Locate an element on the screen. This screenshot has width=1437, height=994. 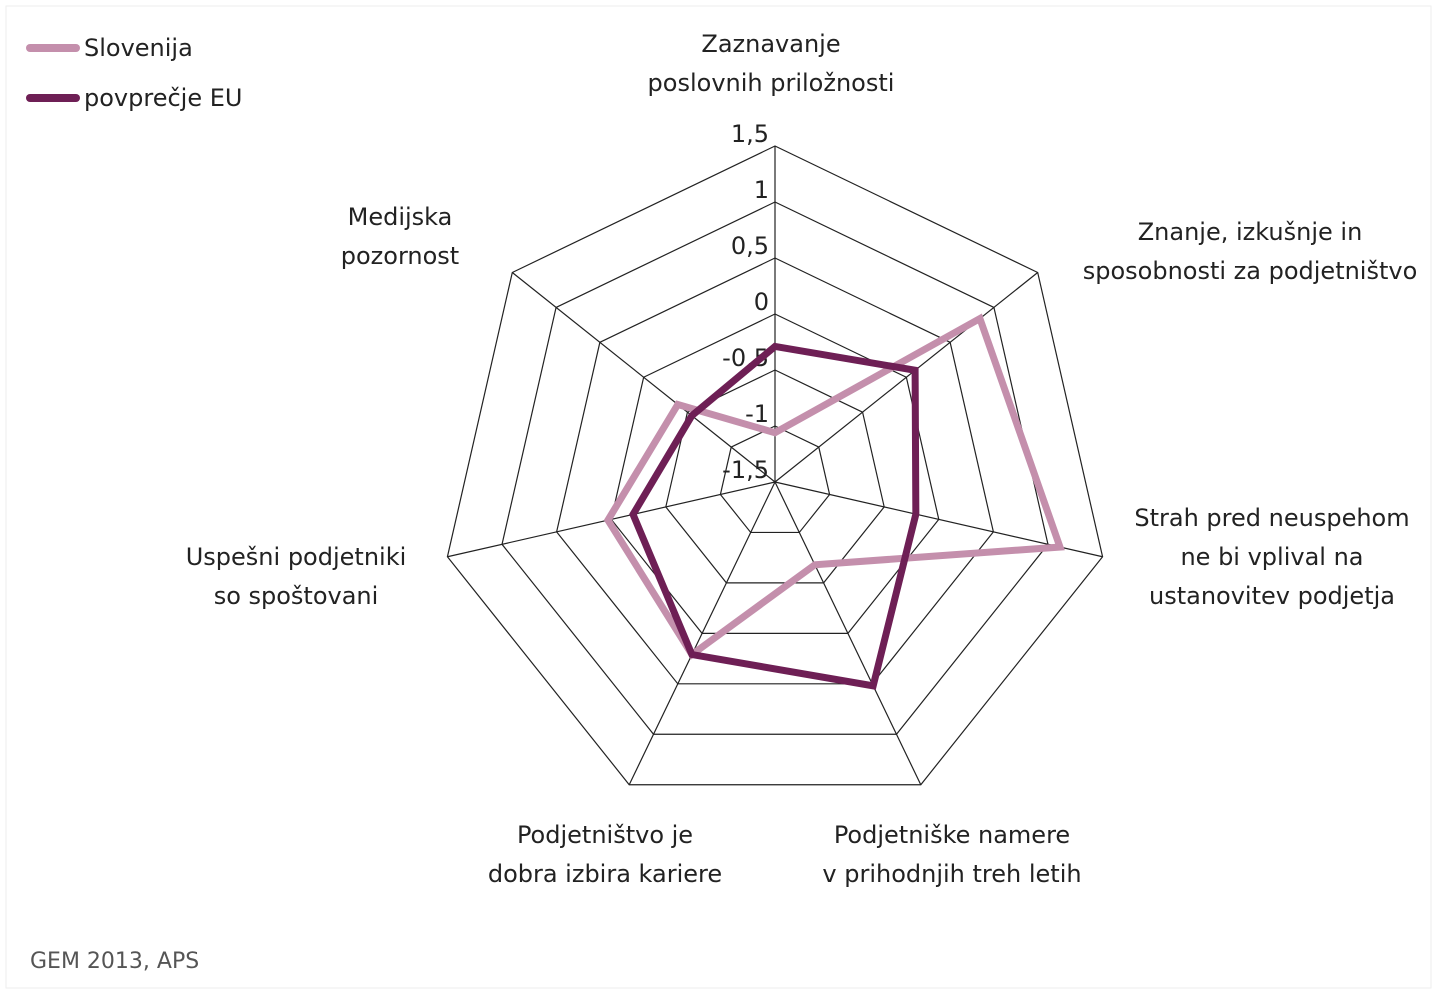
y-tick-label: 1,5 is located at coordinates (750, 134).